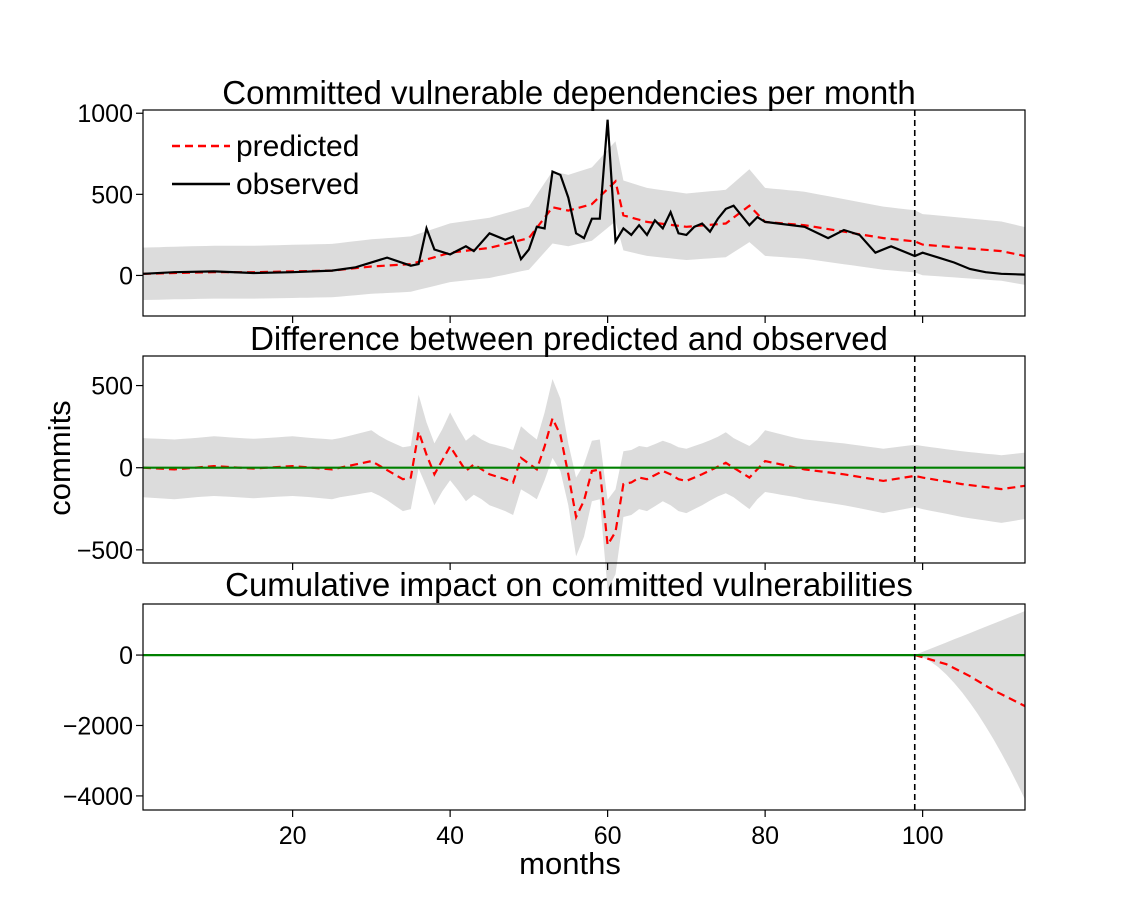 This screenshot has height=912, width=1140. What do you see at coordinates (98, 726) in the screenshot?
I see `y-tick-label: −2000` at bounding box center [98, 726].